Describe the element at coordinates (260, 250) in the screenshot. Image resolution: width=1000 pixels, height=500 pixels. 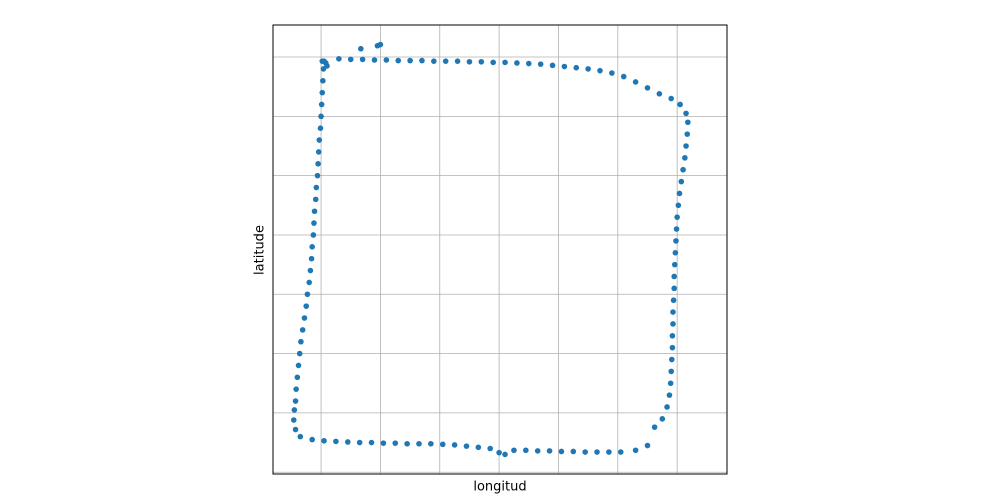
I see `y-axis-label: latitude` at that location.